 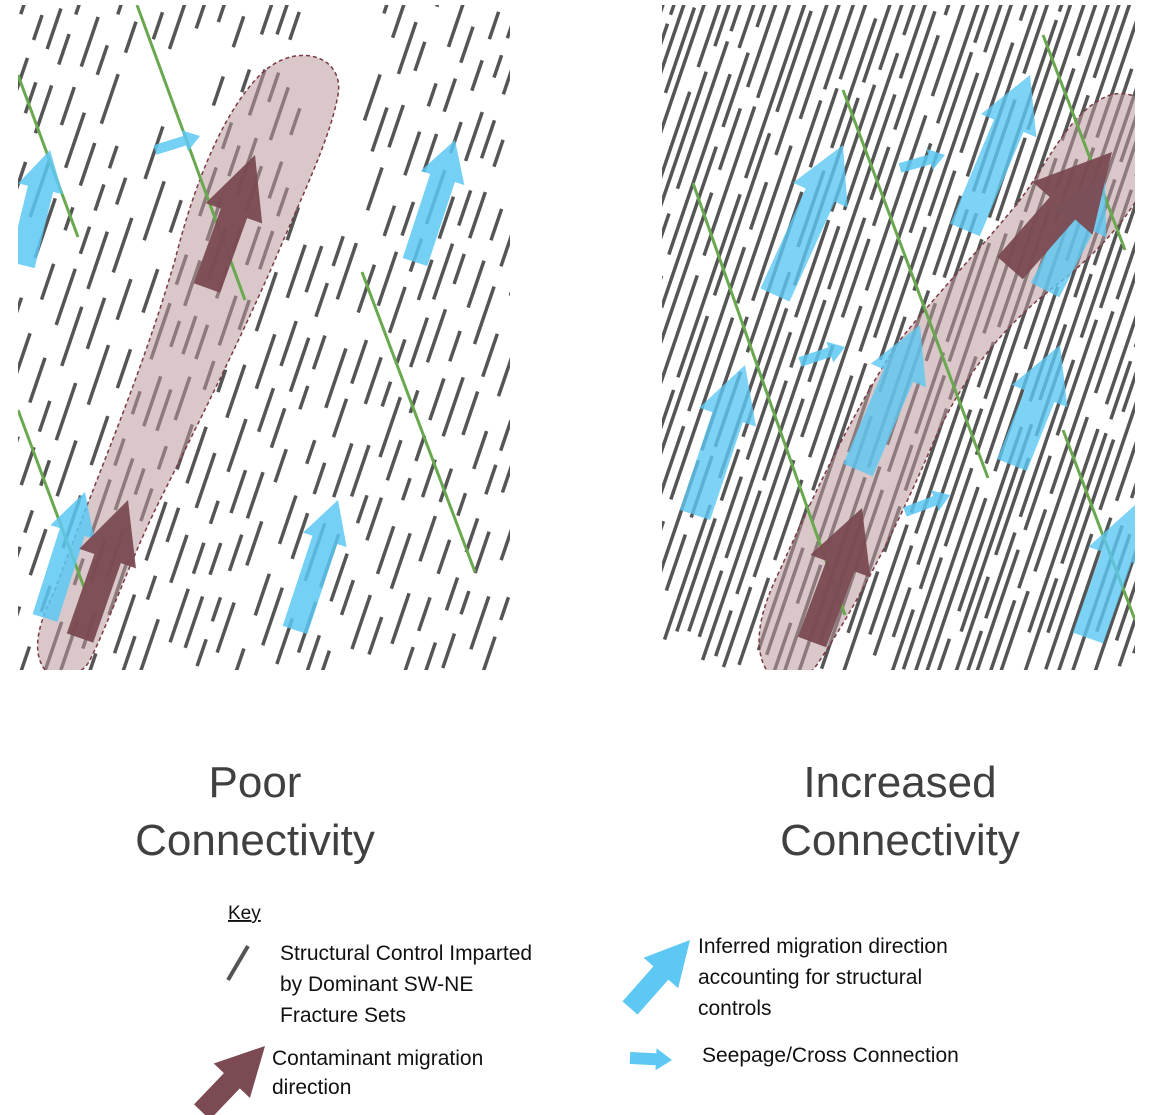 I want to click on seepage-arrow-icon, so click(x=650, y=1059).